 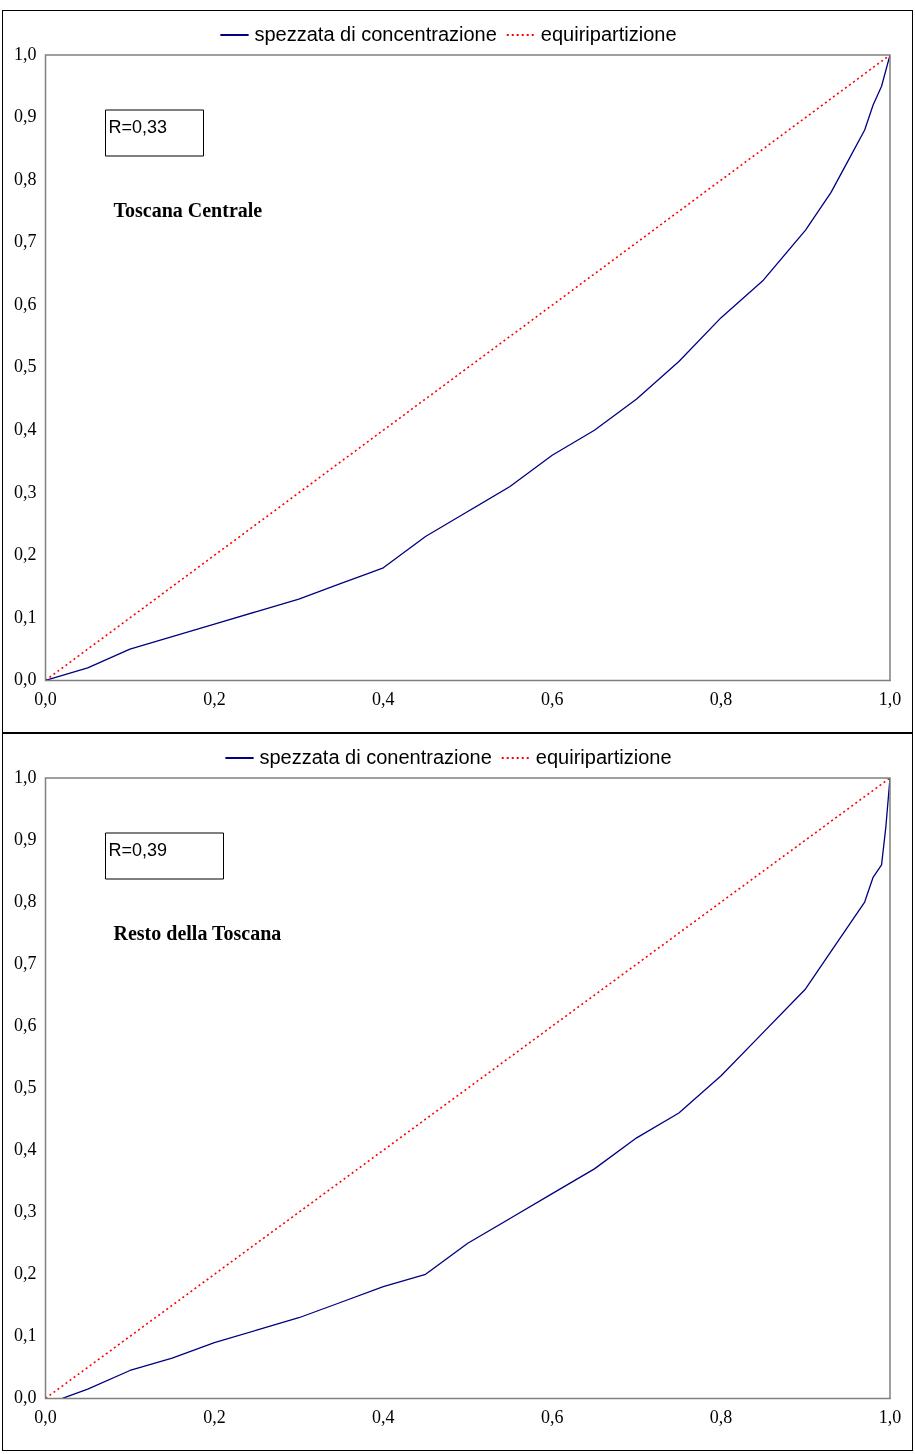 I want to click on annotation: R=0,33, so click(x=138, y=126).